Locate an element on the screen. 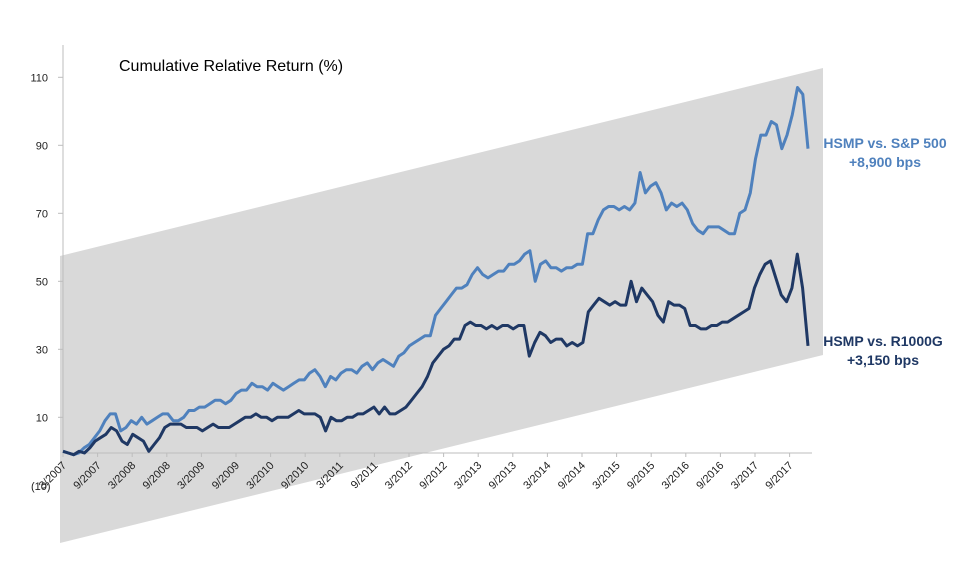 Image resolution: width=960 pixels, height=564 pixels. y-tick-label: 110 is located at coordinates (39, 78).